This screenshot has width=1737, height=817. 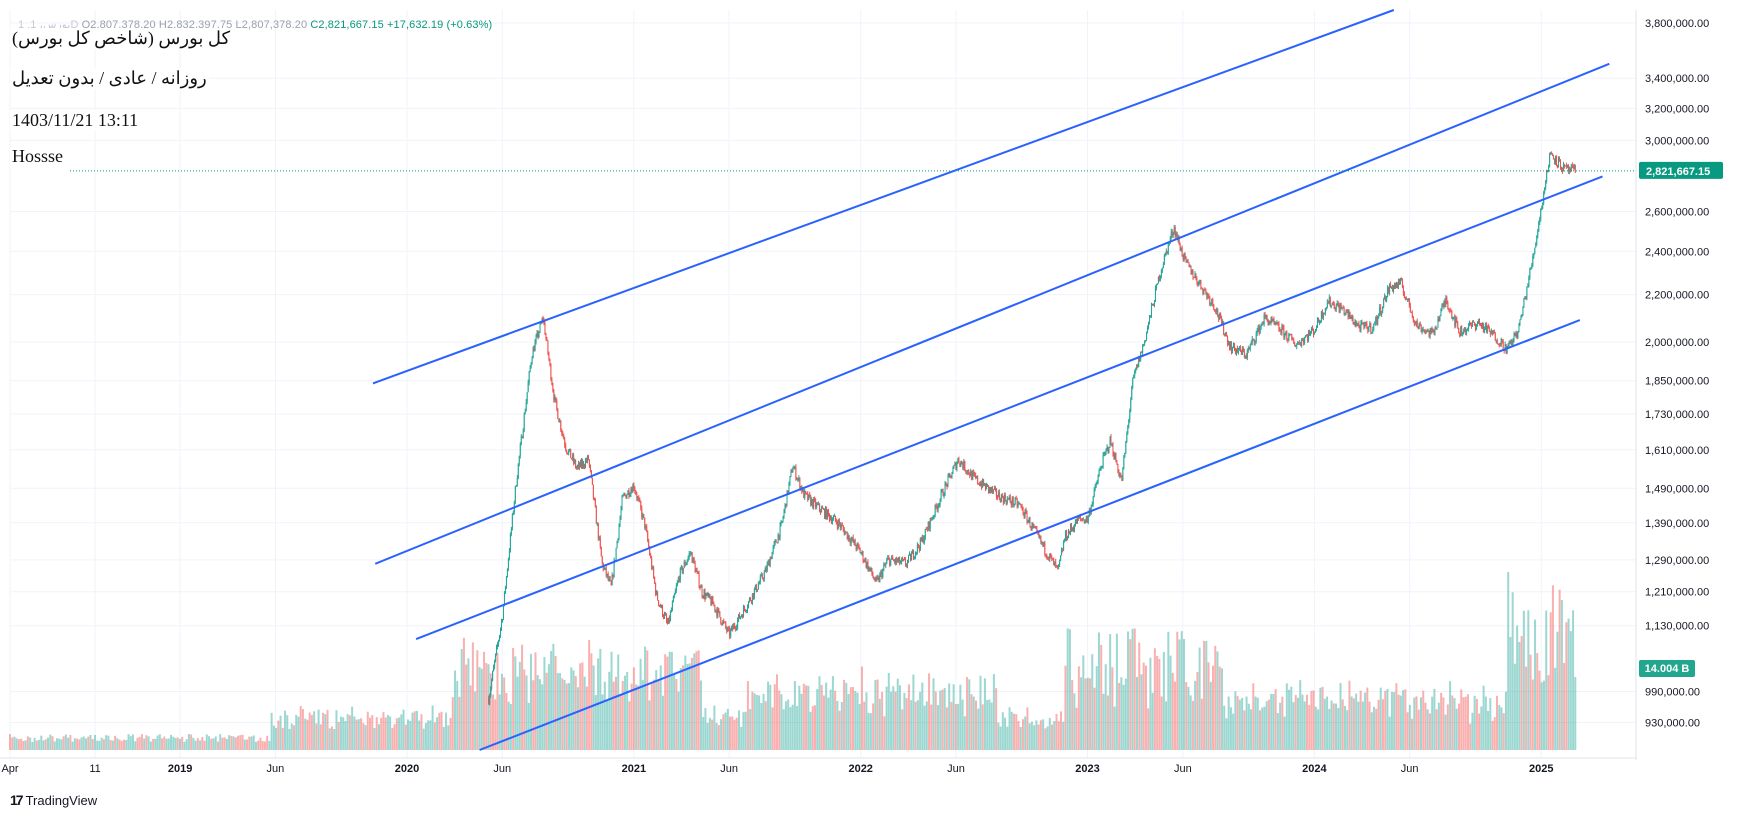 What do you see at coordinates (1677, 382) in the screenshot?
I see `price-tick-label: 1,850,000.00` at bounding box center [1677, 382].